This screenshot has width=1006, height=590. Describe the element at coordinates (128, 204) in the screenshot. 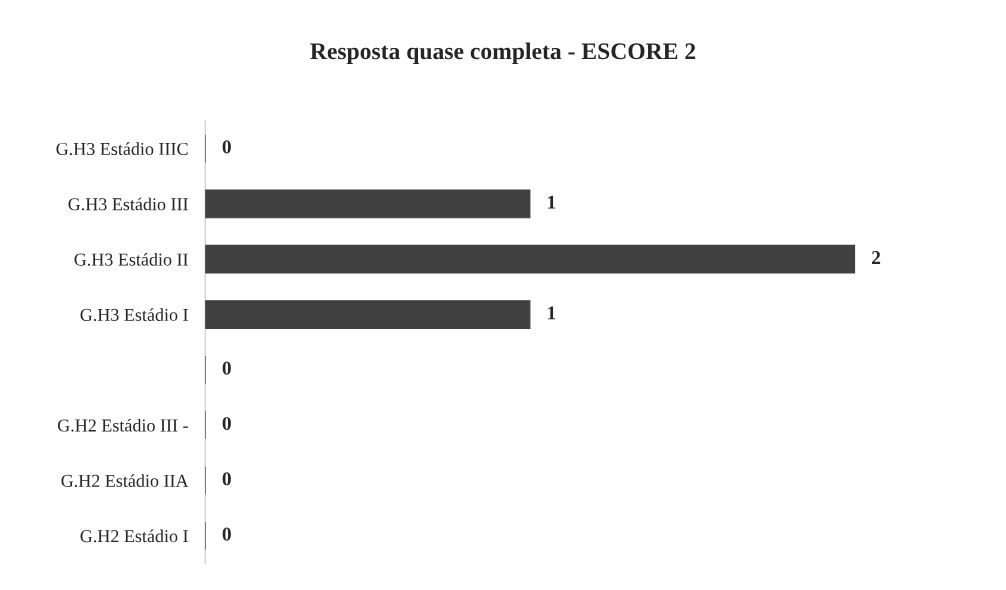

I see `y-tick-label: G.H3 Estádio III` at that location.